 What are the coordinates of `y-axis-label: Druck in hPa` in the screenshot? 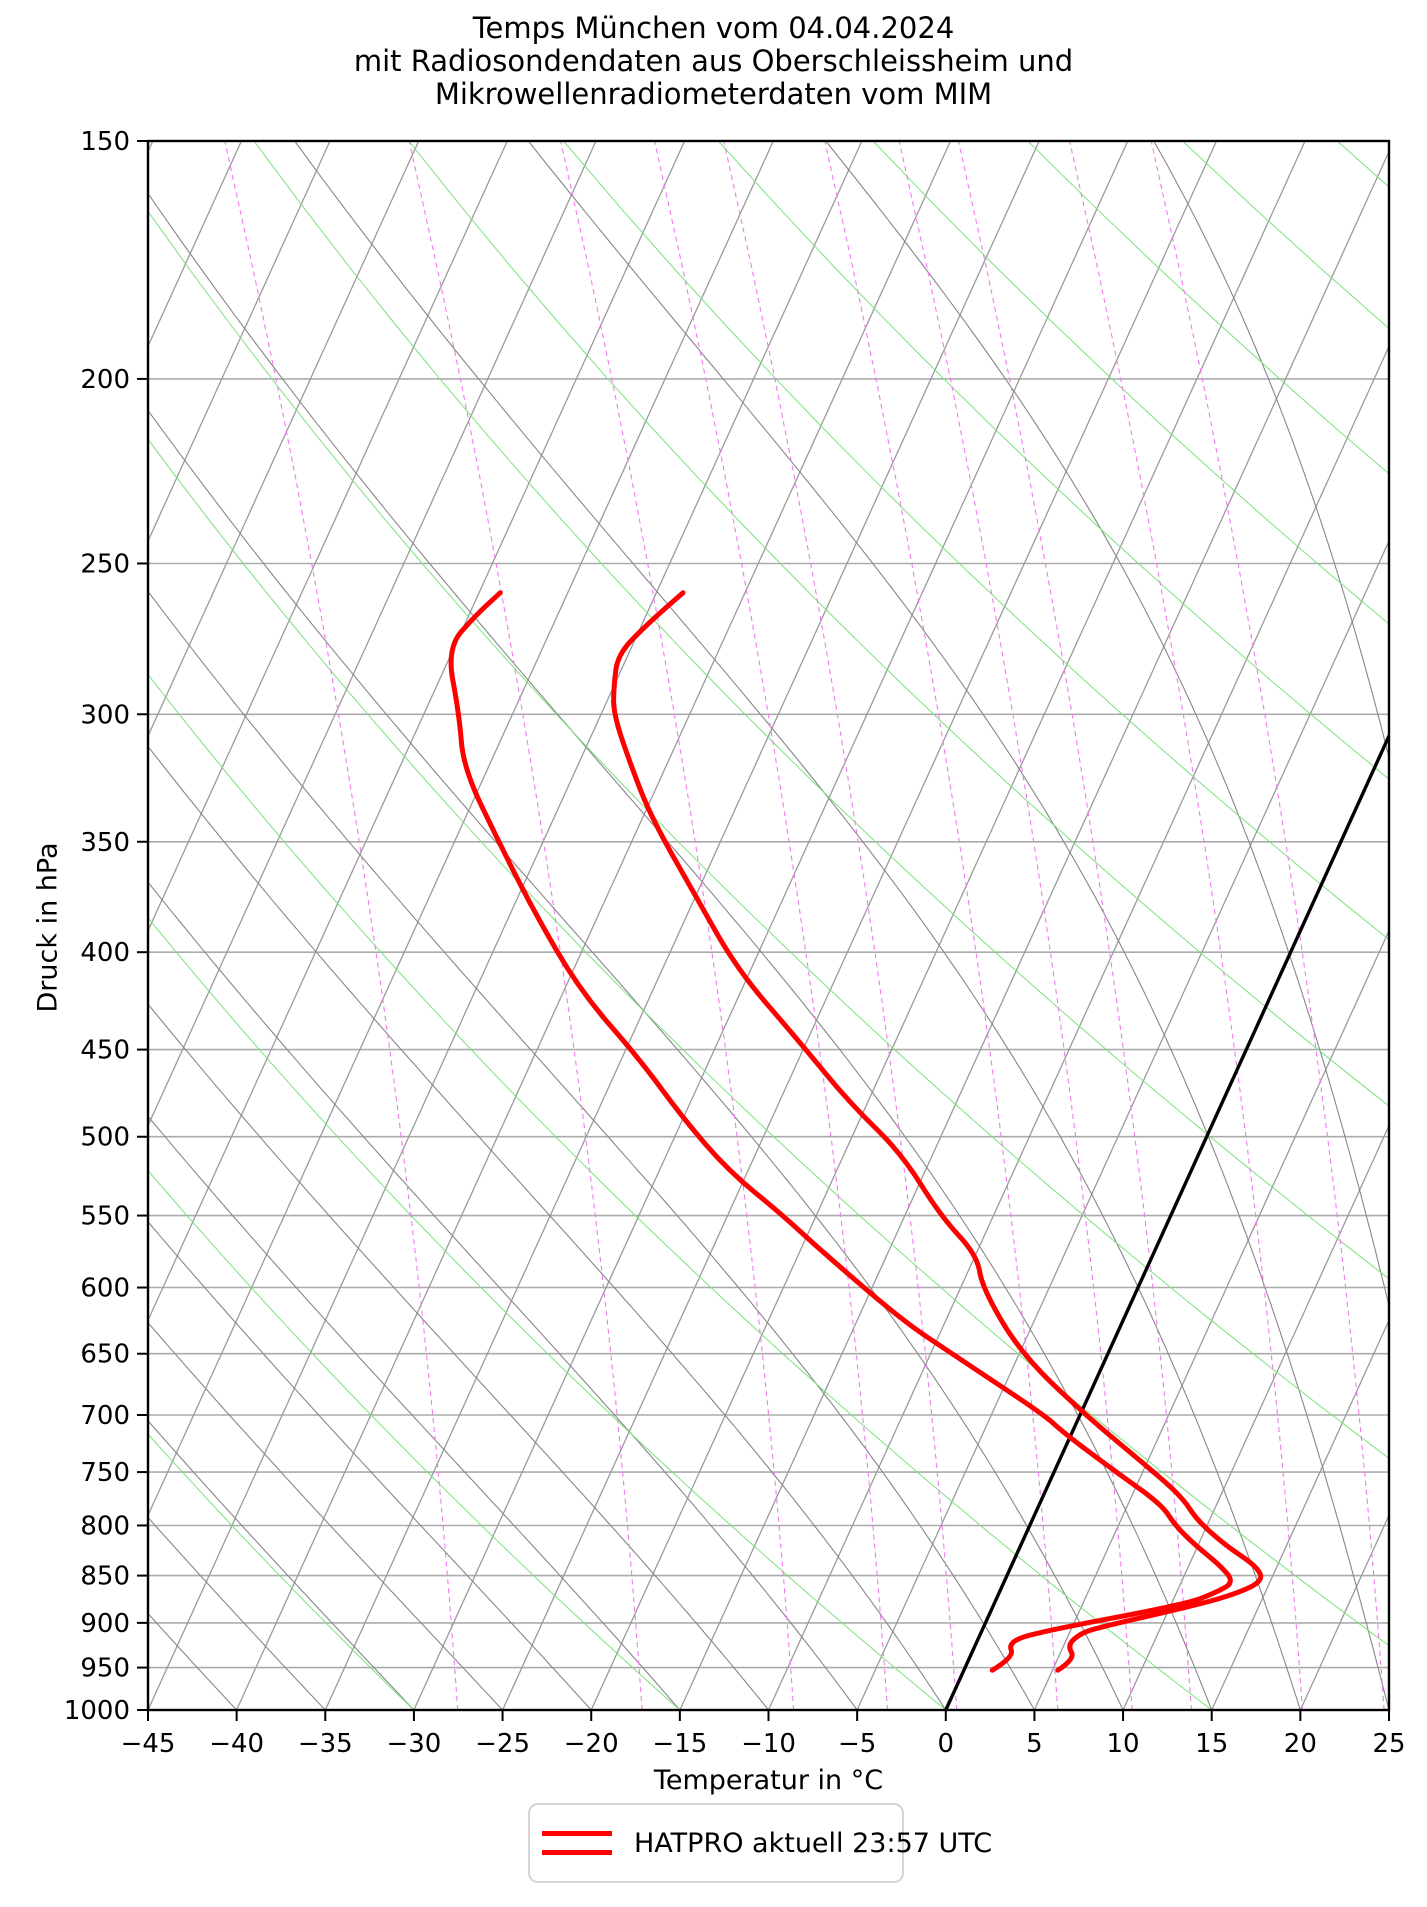 It's located at (48, 927).